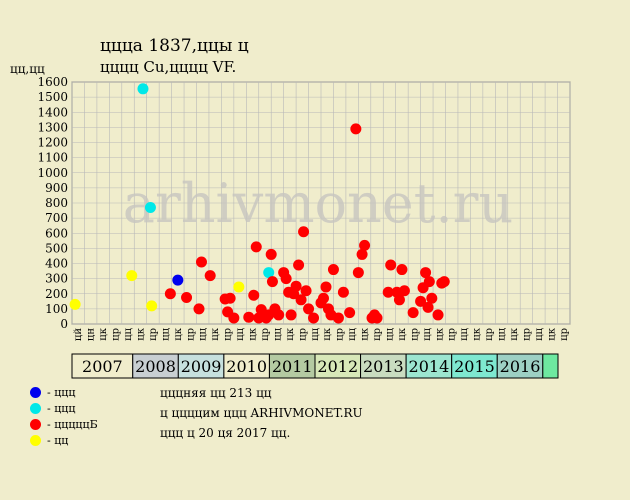 This screenshot has width=630, height=500. What do you see at coordinates (56, 279) in the screenshot?
I see `y-tick-label: 300` at bounding box center [56, 279].